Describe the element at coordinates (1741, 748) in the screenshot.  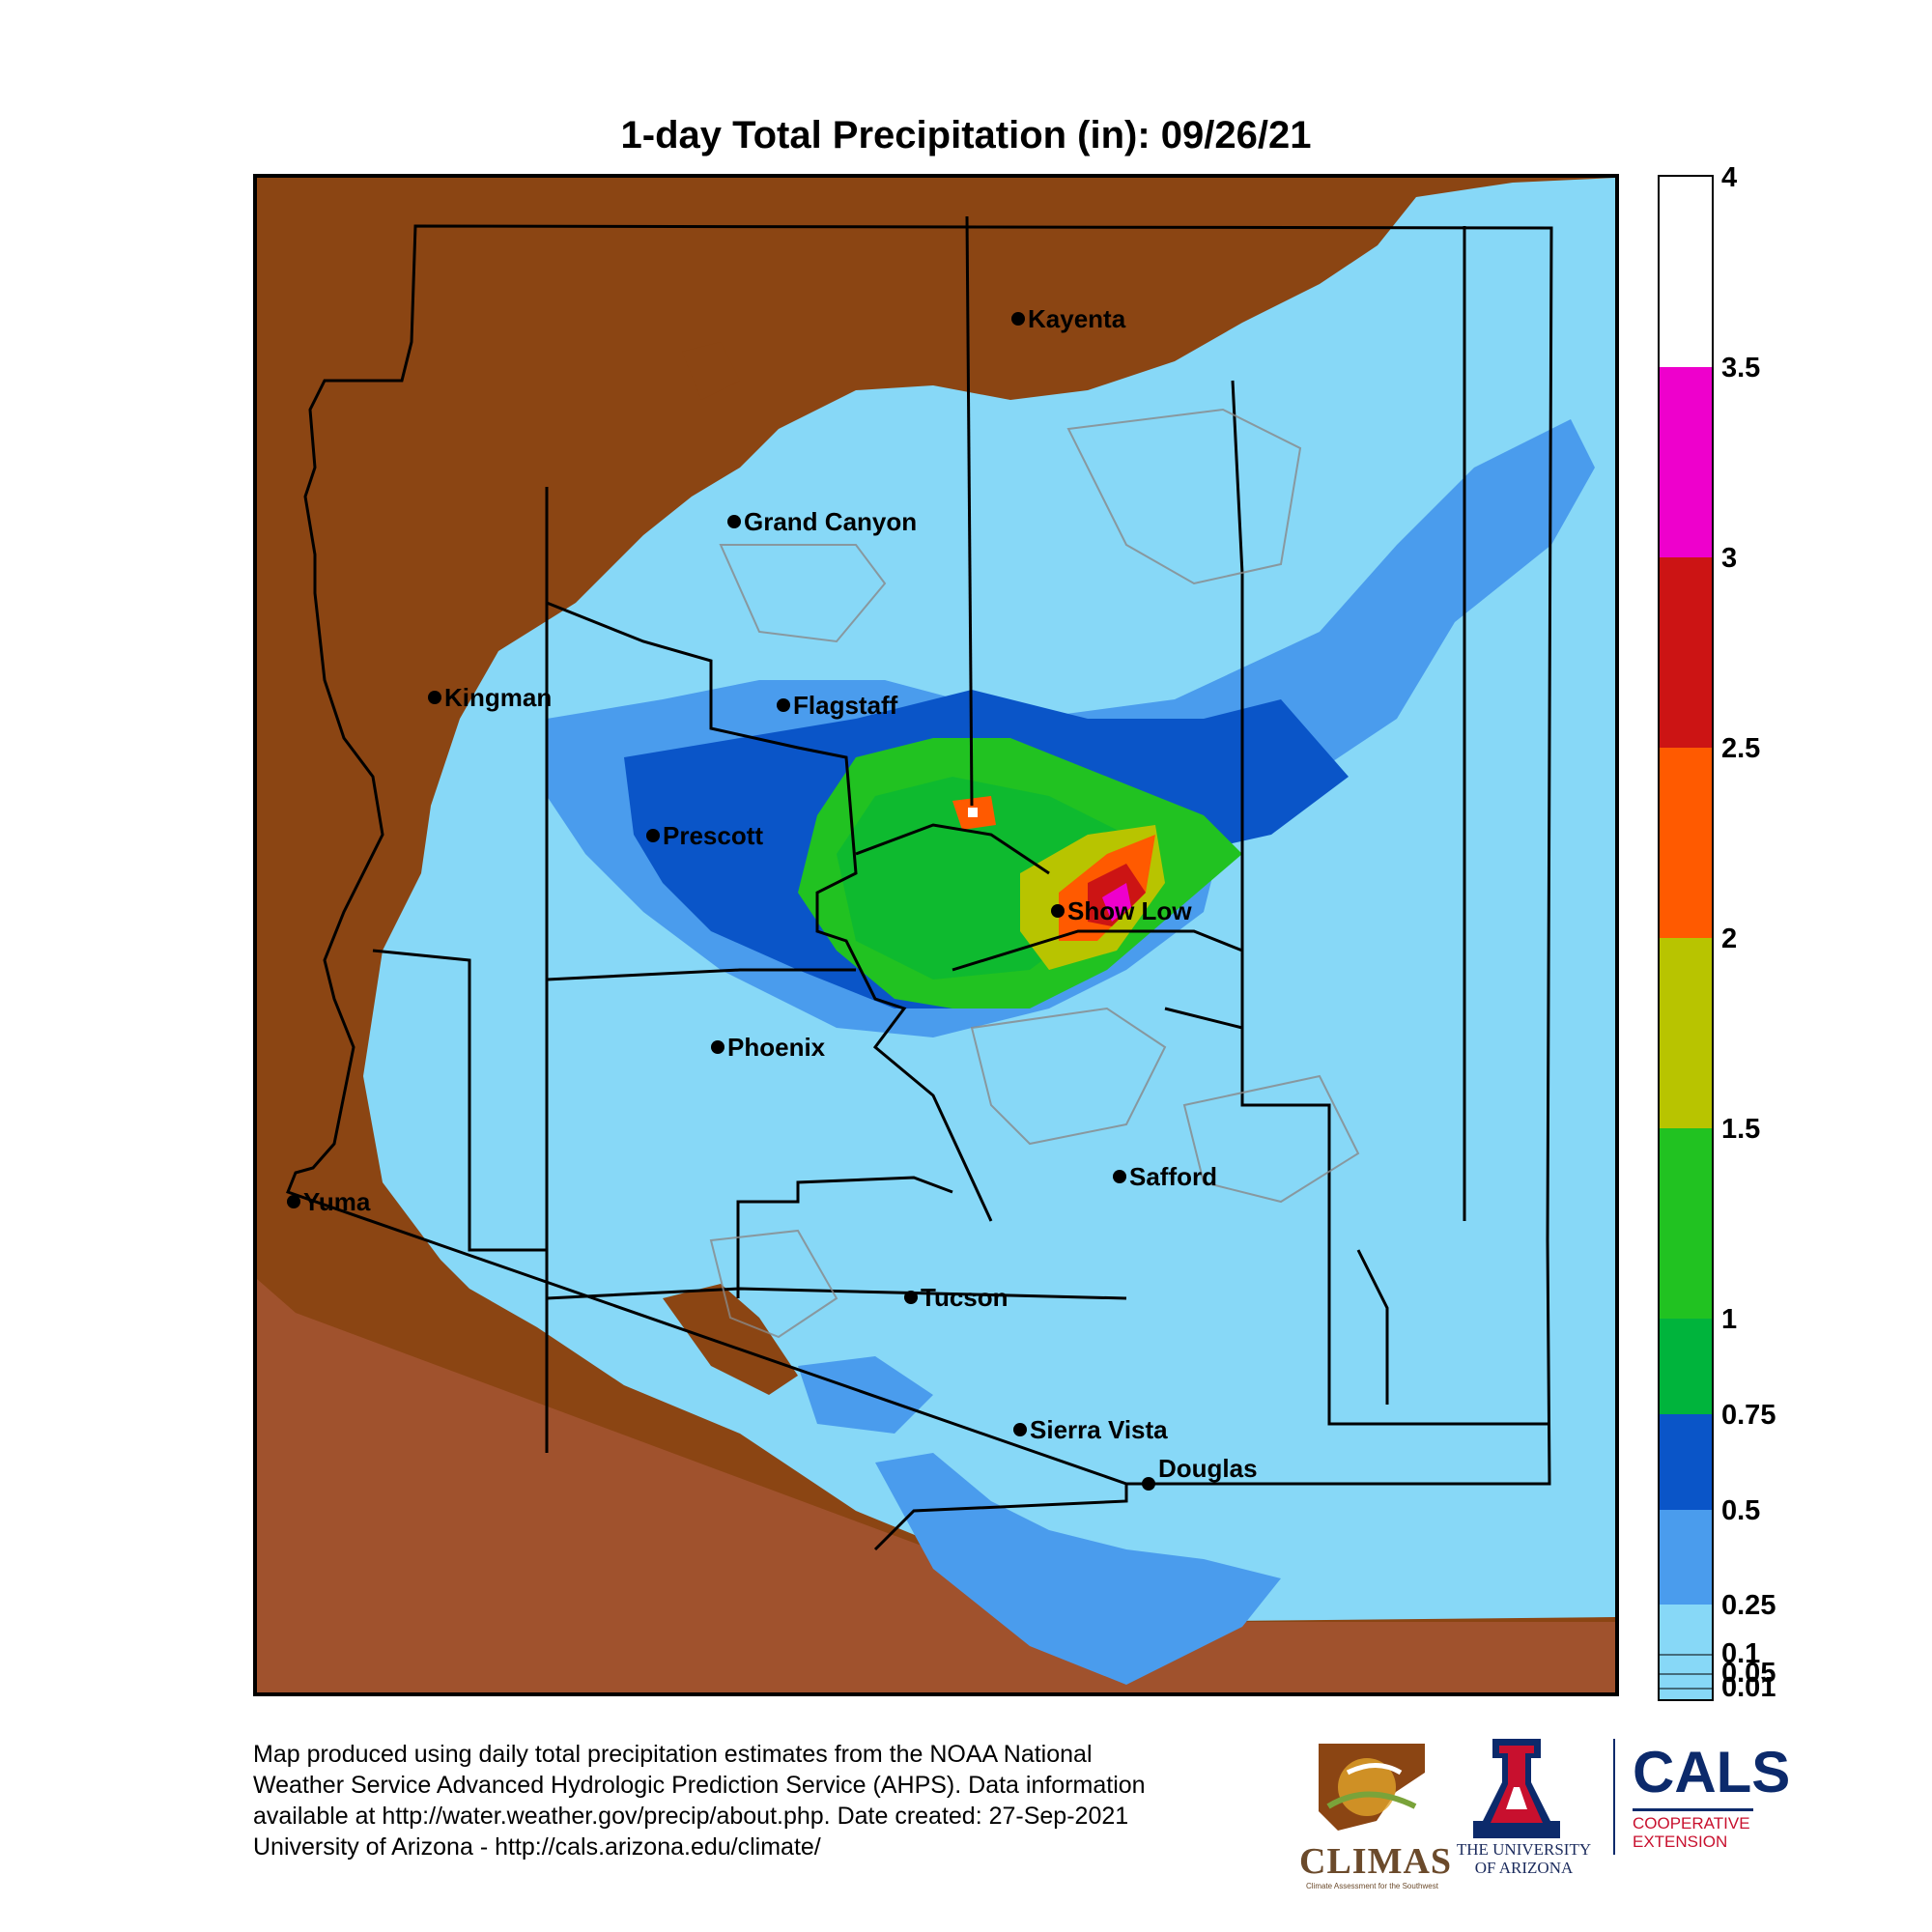
I see `legend-tick-label: 2.5` at that location.